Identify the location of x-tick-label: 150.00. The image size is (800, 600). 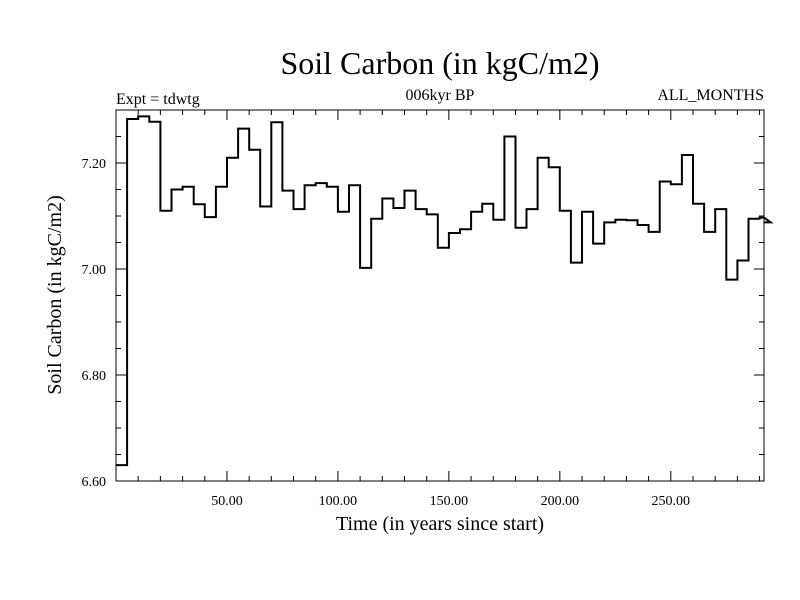
(449, 501).